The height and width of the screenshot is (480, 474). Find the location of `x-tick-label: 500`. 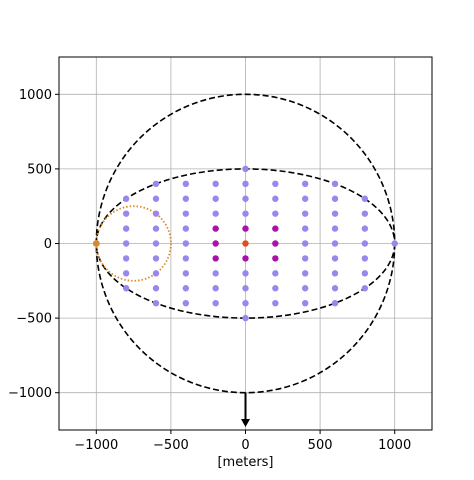

x-tick-label: 500 is located at coordinates (320, 445).